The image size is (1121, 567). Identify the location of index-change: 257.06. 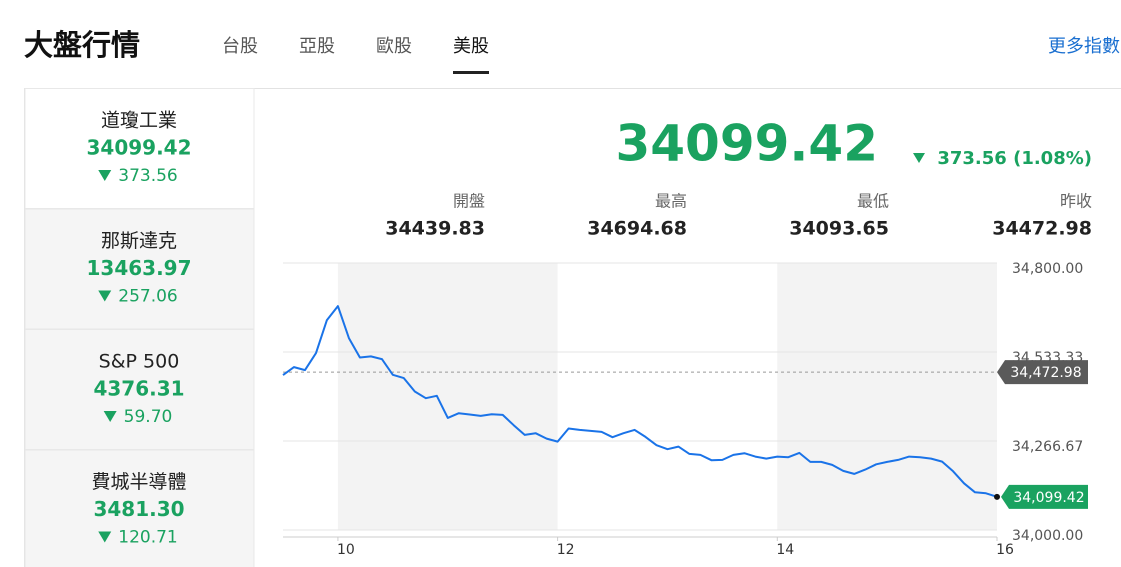
(147, 297).